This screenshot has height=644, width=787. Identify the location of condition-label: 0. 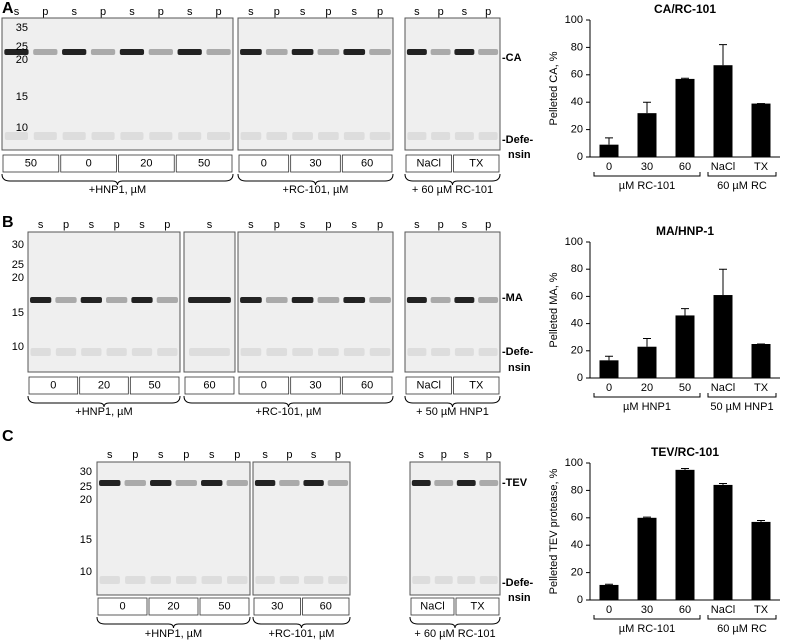
(89, 163).